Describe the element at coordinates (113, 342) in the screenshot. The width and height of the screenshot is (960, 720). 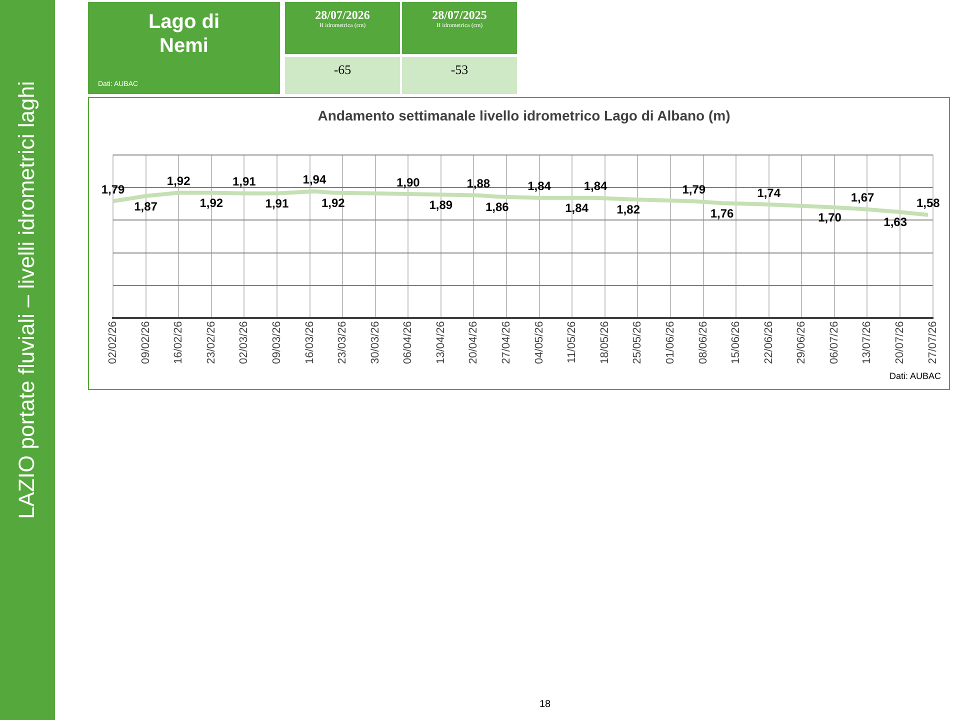
I see `x-tick-label: 02/02/26` at that location.